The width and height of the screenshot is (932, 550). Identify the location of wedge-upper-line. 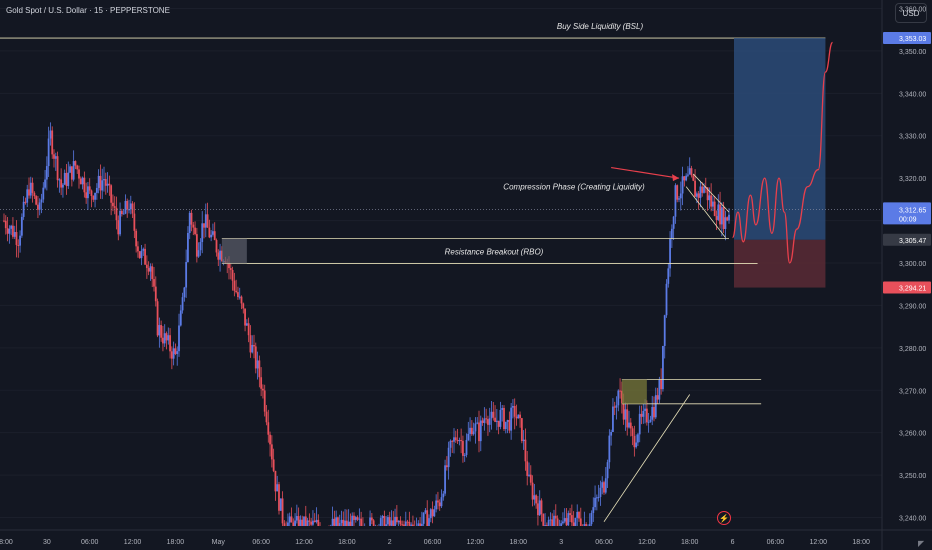
(711, 193).